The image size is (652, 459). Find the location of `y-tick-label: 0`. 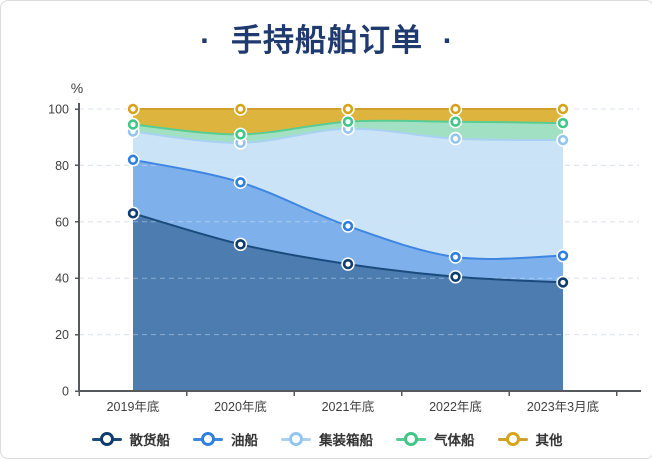

y-tick-label: 0 is located at coordinates (65, 392).